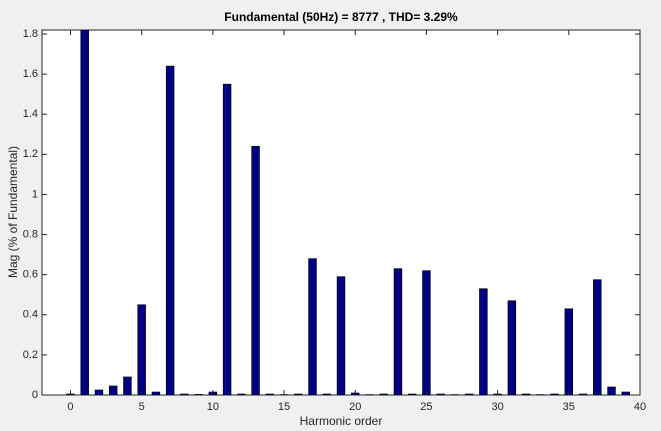  Describe the element at coordinates (341, 421) in the screenshot. I see `x-axis-label: Harmonic order` at that location.